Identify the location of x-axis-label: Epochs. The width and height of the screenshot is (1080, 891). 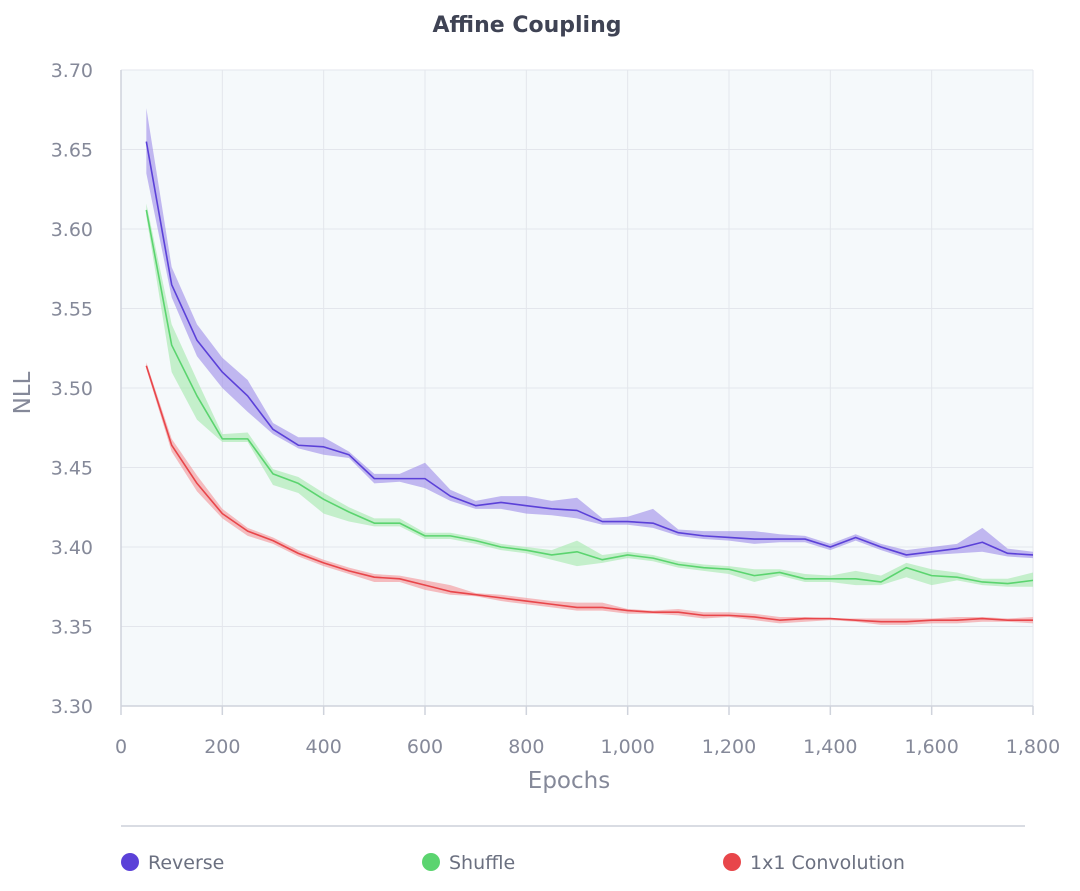
(569, 781).